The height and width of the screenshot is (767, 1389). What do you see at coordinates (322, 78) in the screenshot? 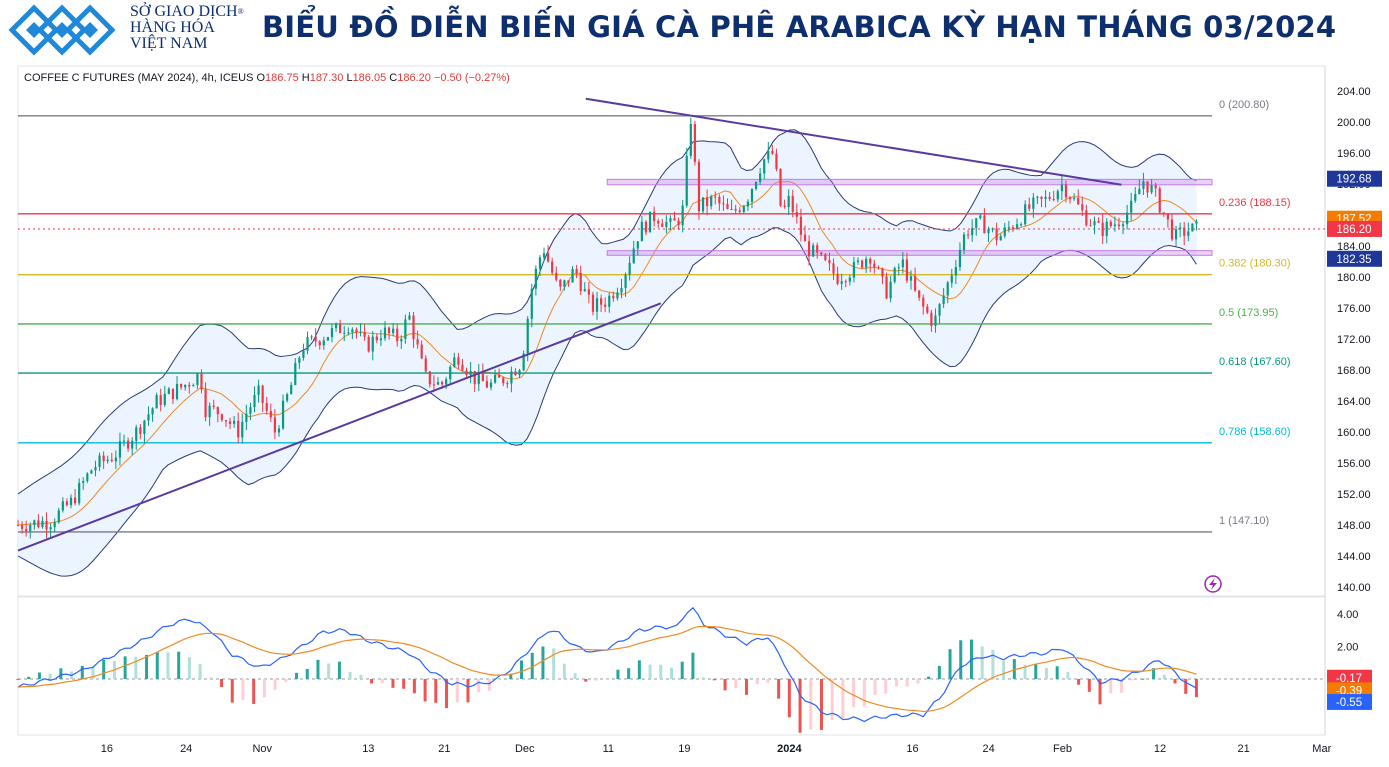
I see `legend-high: H187.30` at bounding box center [322, 78].